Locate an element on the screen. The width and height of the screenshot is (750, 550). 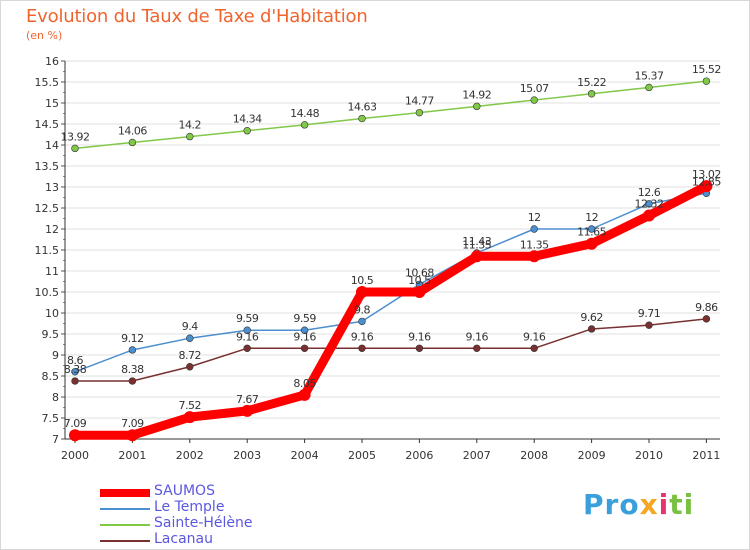
y-tick-label: 11 is located at coordinates (52, 271).